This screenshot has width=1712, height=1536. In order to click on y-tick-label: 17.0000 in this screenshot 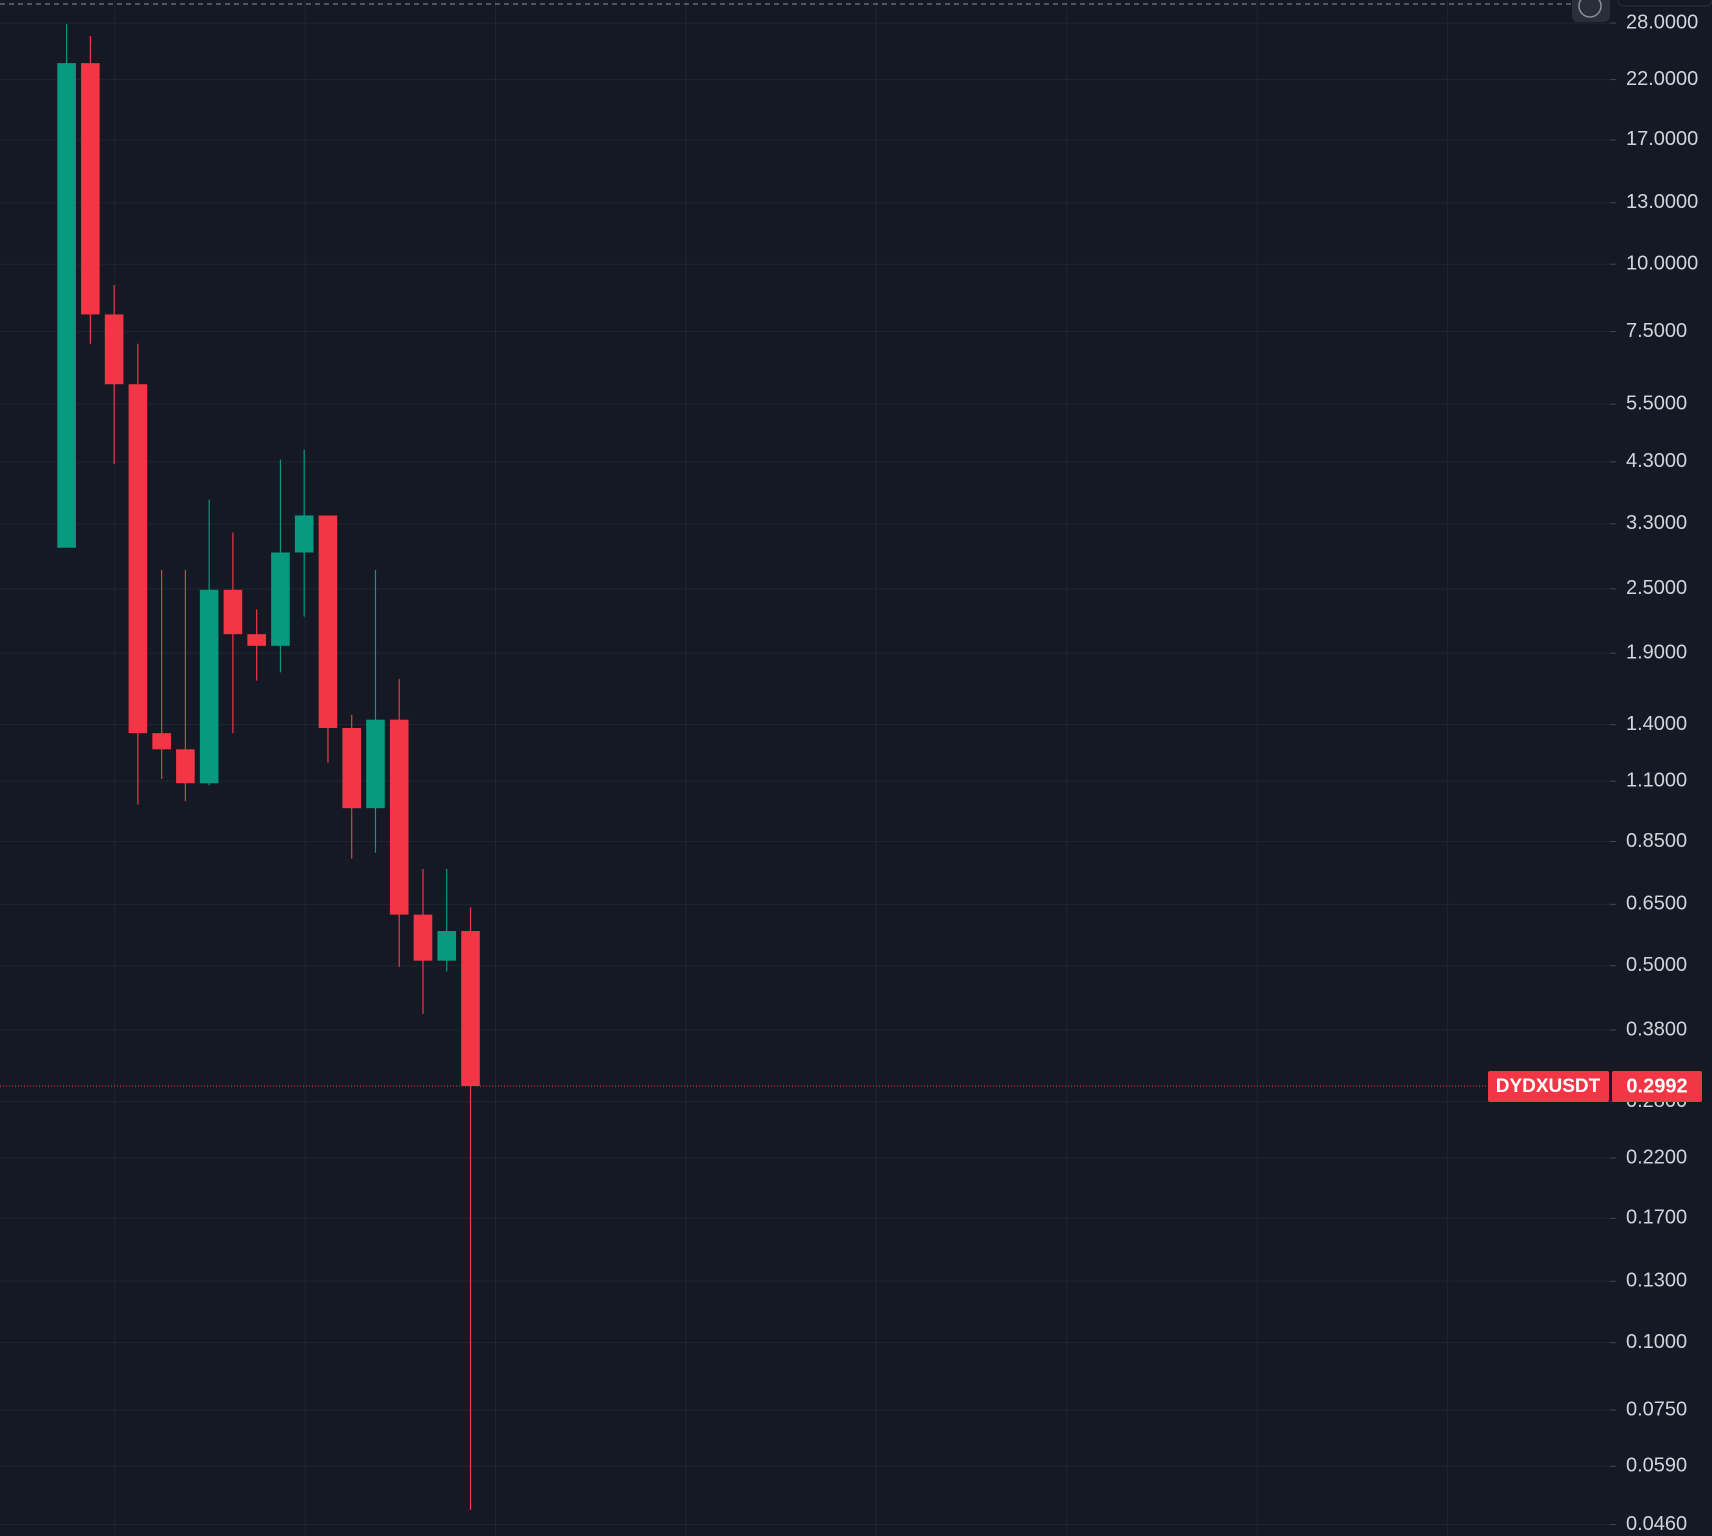, I will do `click(1662, 139)`.